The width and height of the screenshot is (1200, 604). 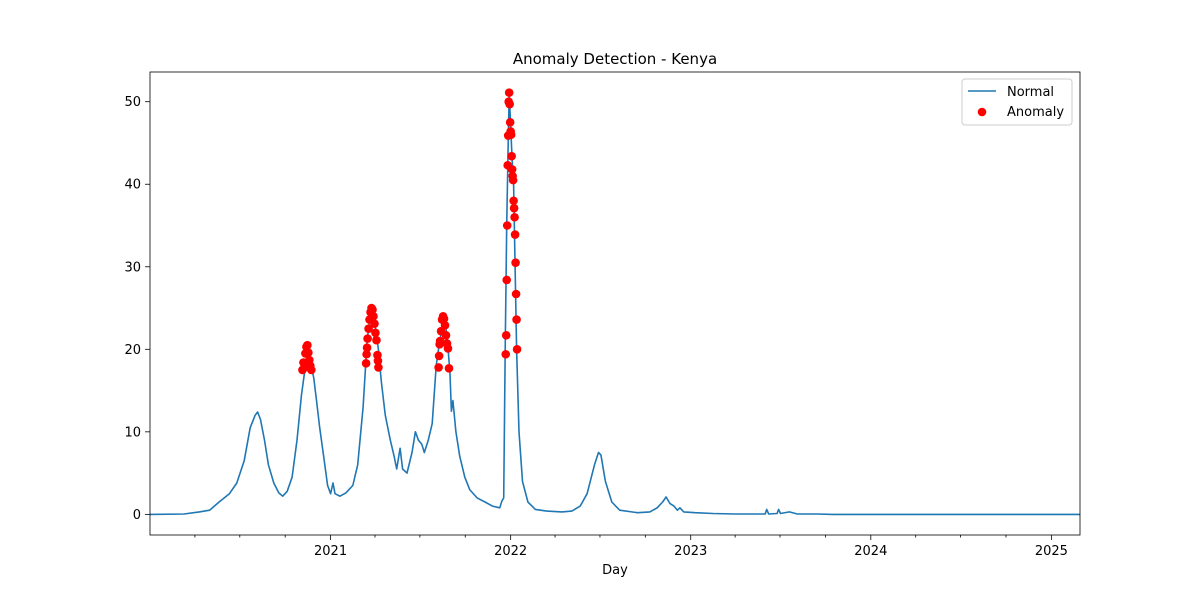 I want to click on legend-label-normal: Normal, so click(x=1030, y=92).